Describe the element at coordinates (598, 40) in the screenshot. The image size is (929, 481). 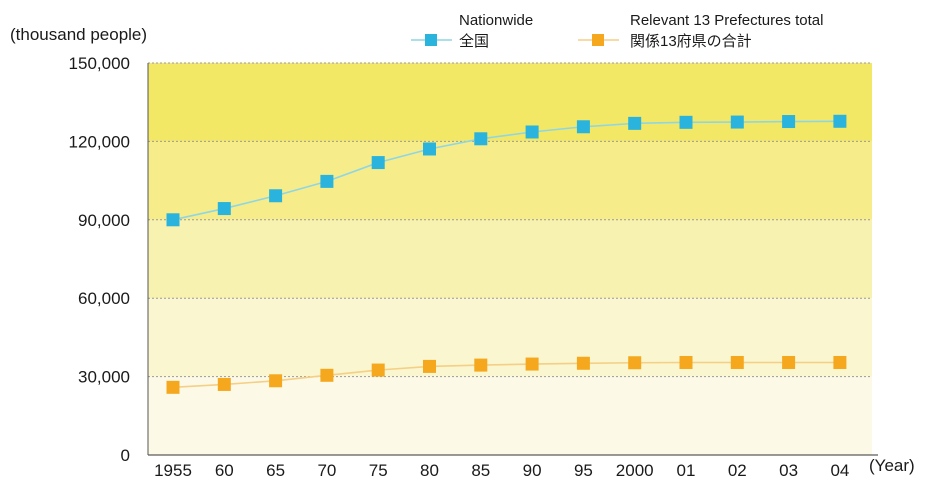
I see `legend-marker-prefectures` at that location.